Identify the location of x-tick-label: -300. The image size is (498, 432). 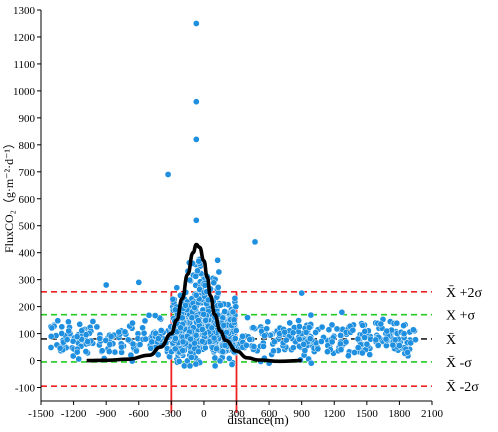
(171, 414).